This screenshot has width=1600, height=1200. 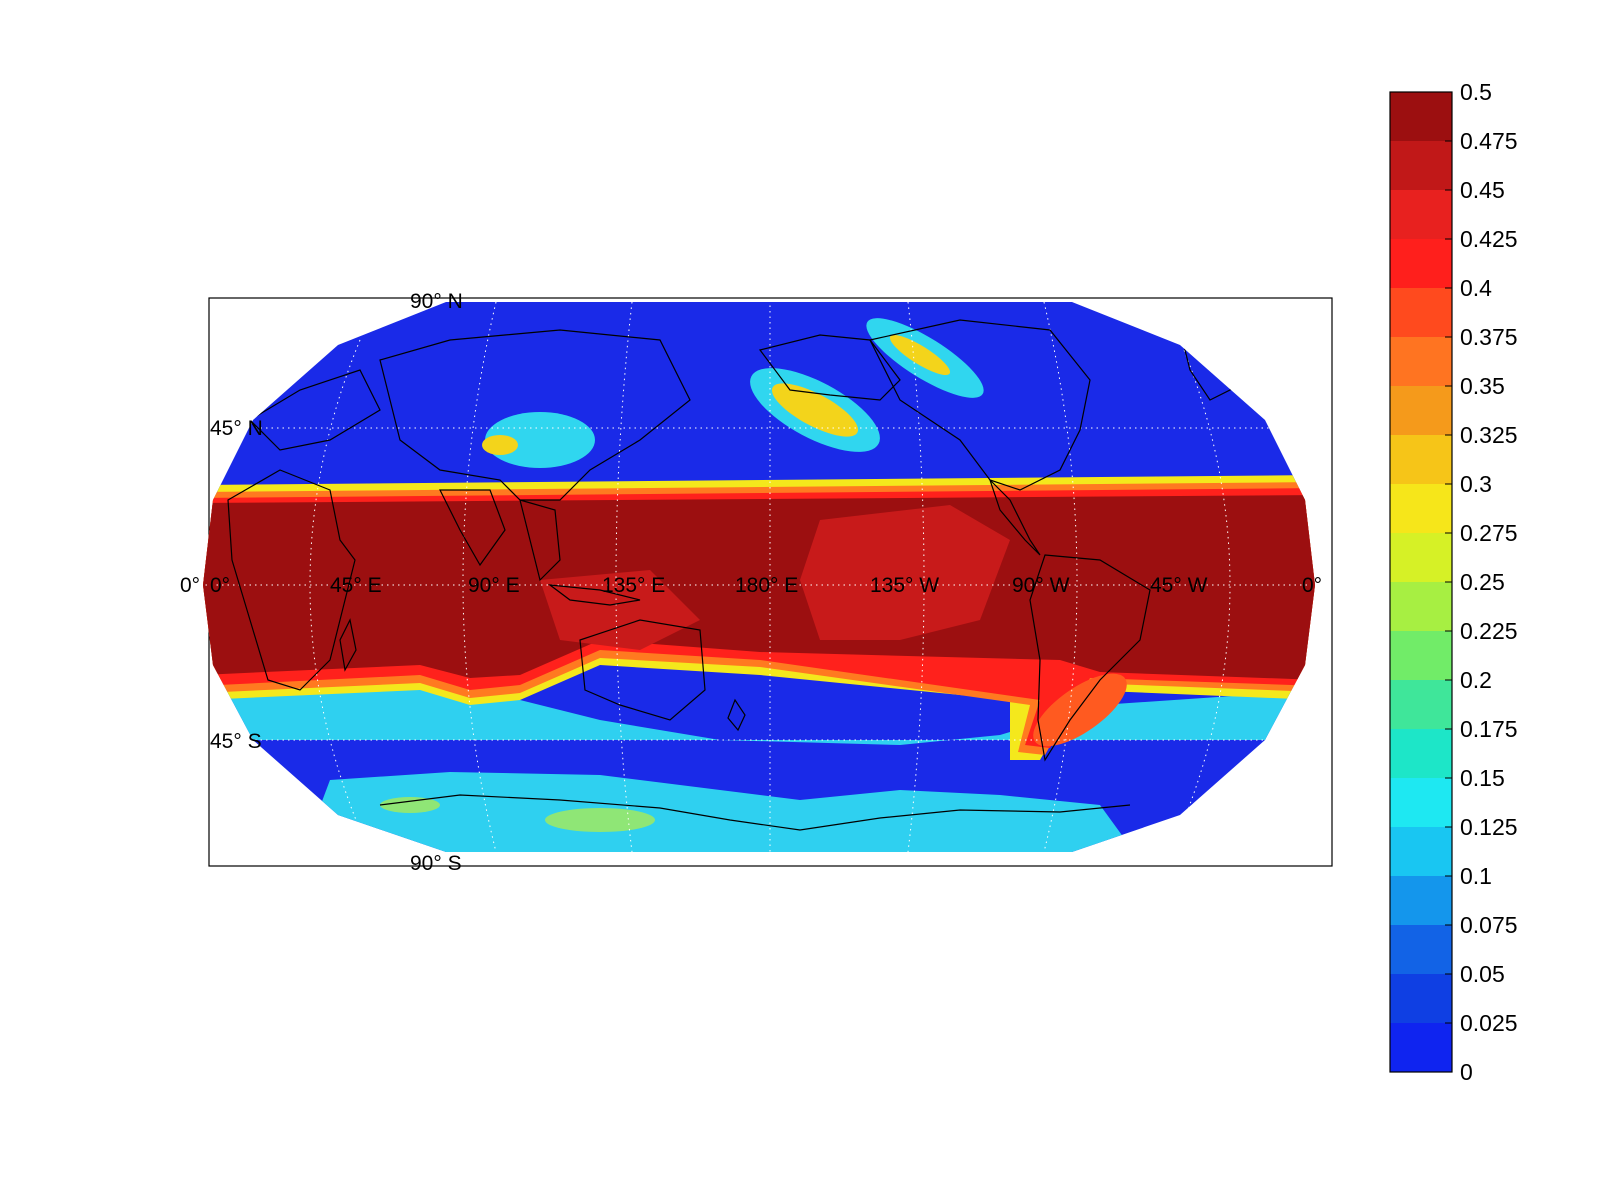 I want to click on colorbar-tick-label: 0.325, so click(x=1489, y=435).